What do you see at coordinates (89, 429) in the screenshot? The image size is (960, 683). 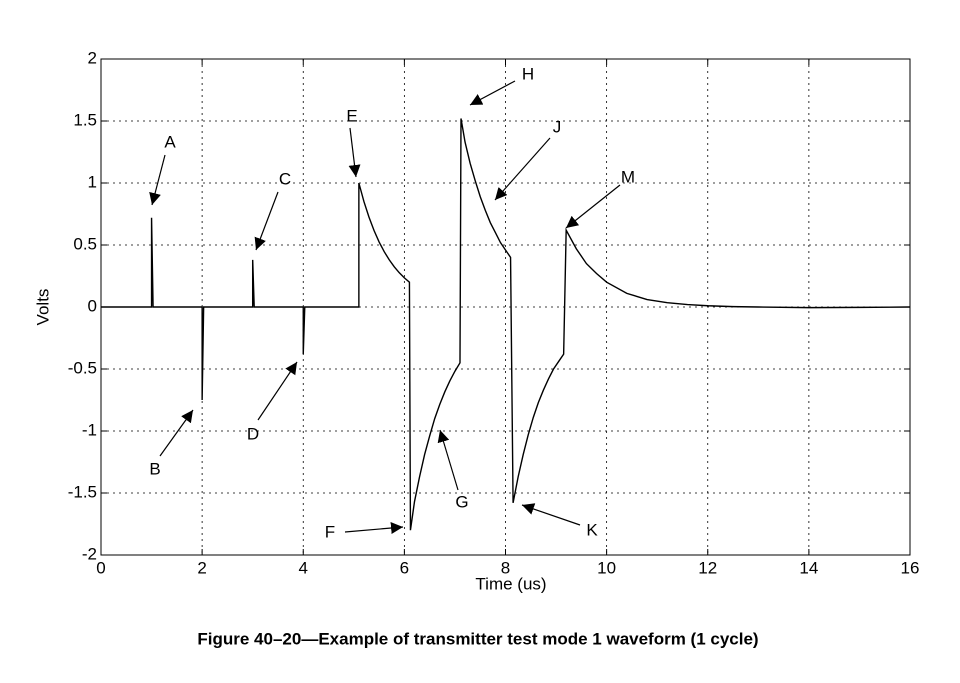 I see `y-tick-label: -1` at bounding box center [89, 429].